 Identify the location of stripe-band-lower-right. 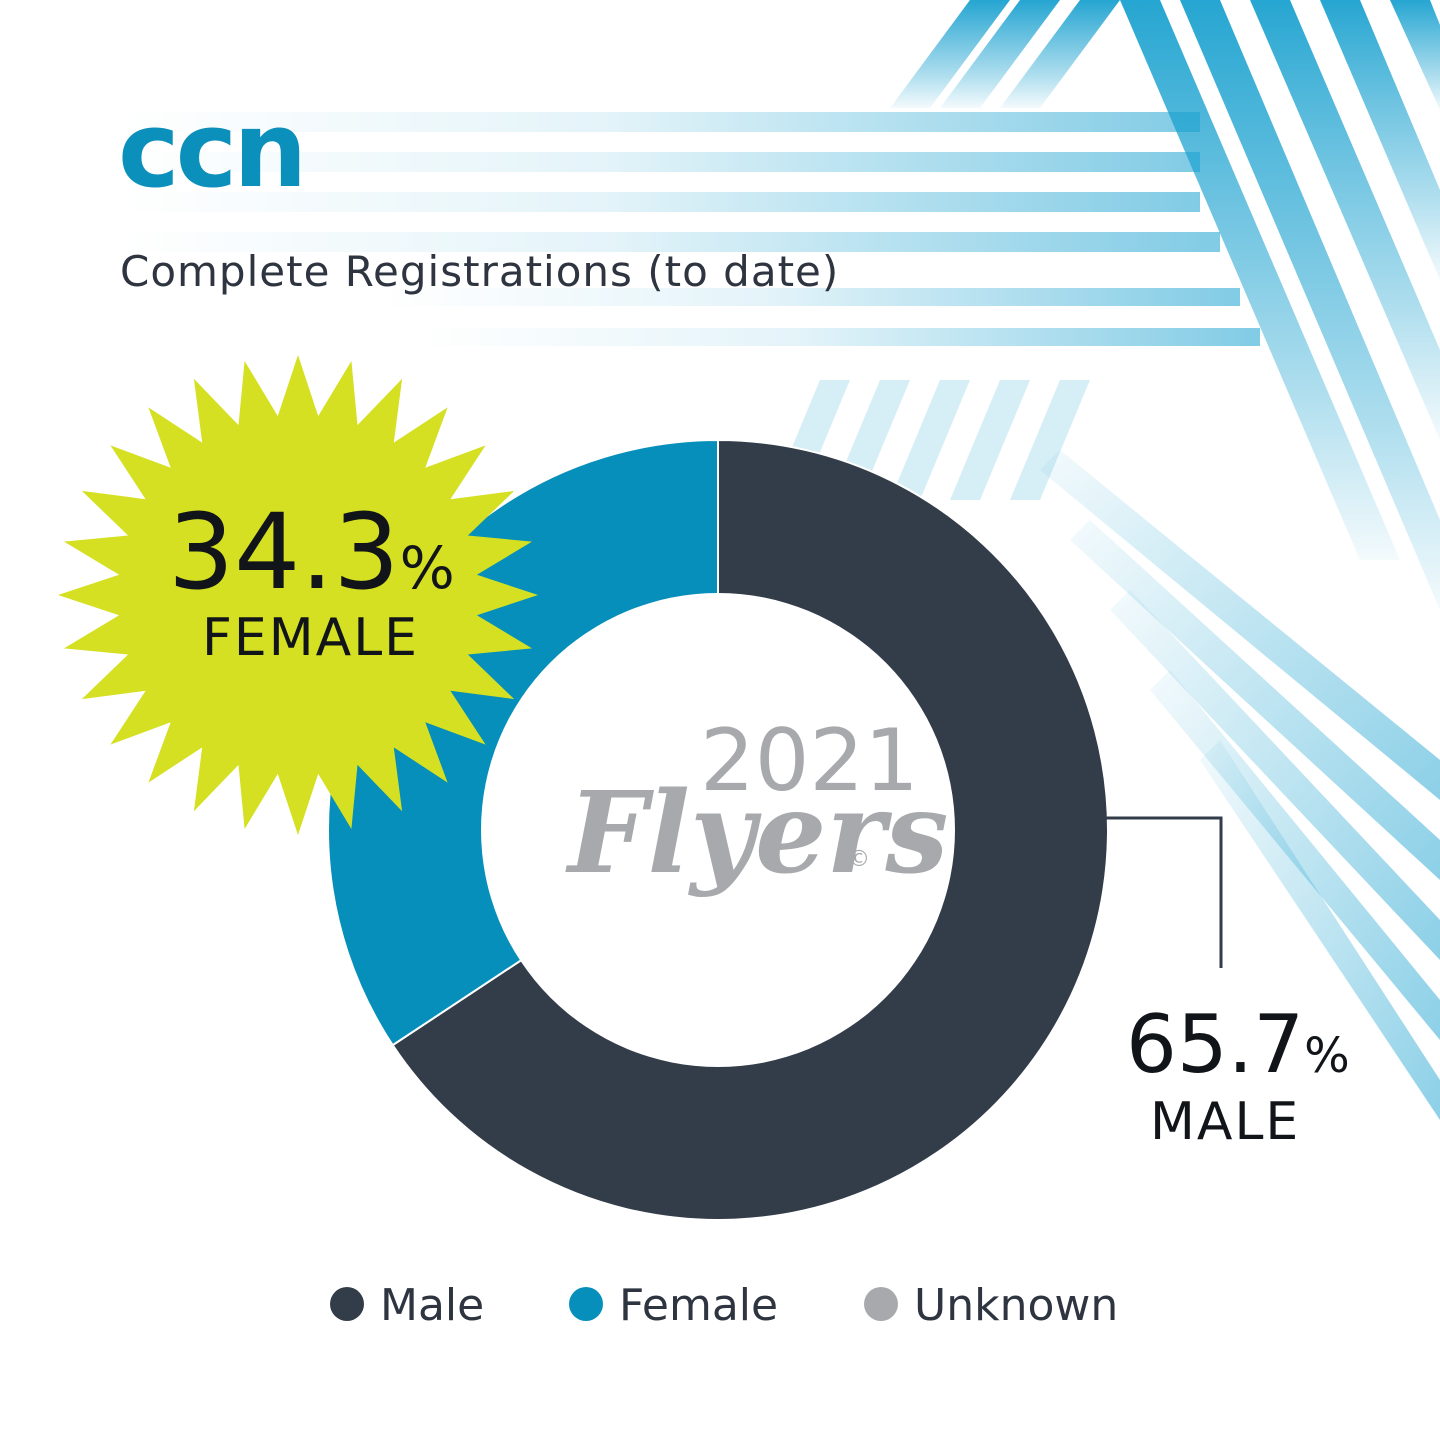
(1240, 785).